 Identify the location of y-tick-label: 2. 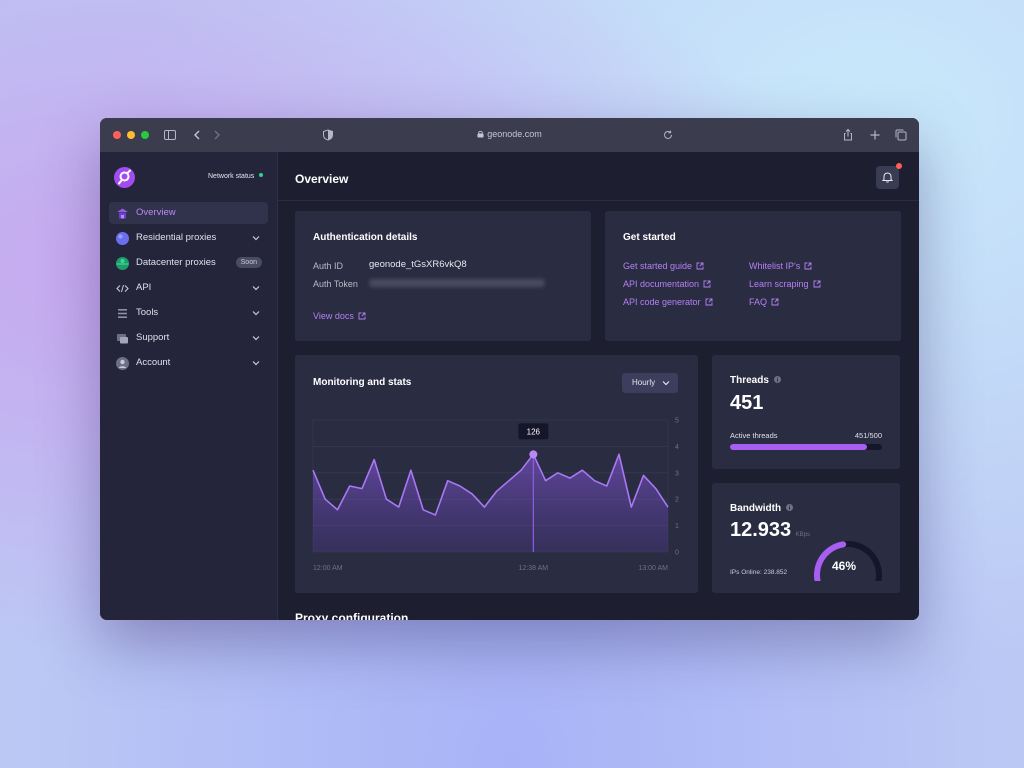
(677, 500).